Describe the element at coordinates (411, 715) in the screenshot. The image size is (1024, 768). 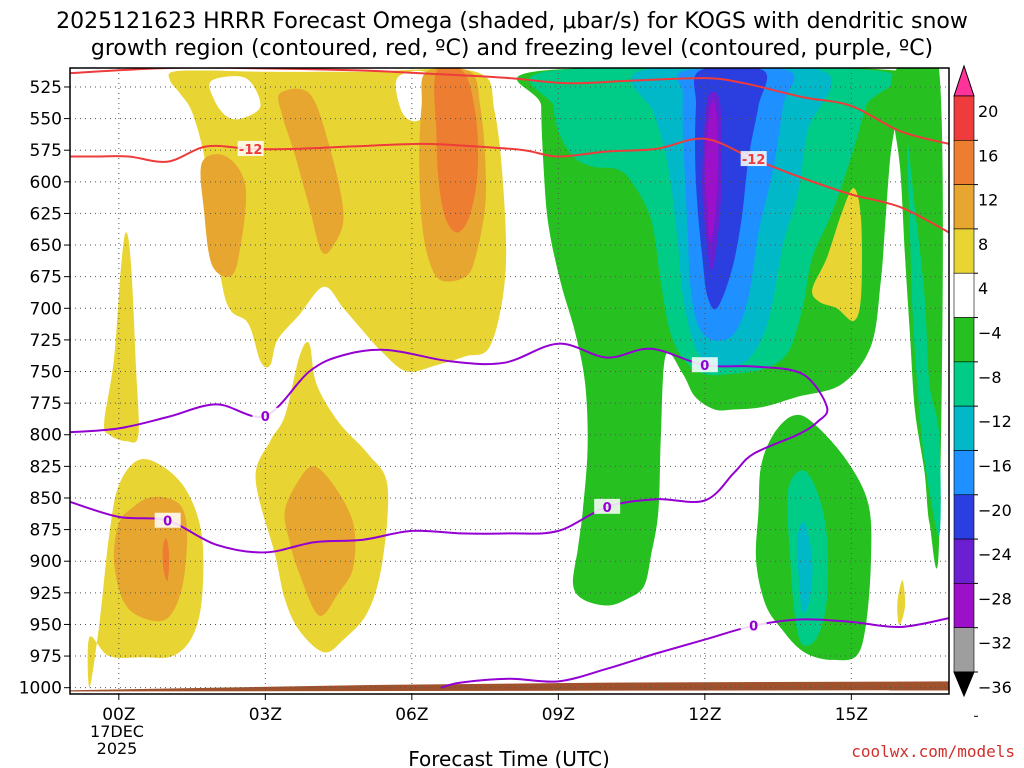
I see `x-tick-label: 06Z` at that location.